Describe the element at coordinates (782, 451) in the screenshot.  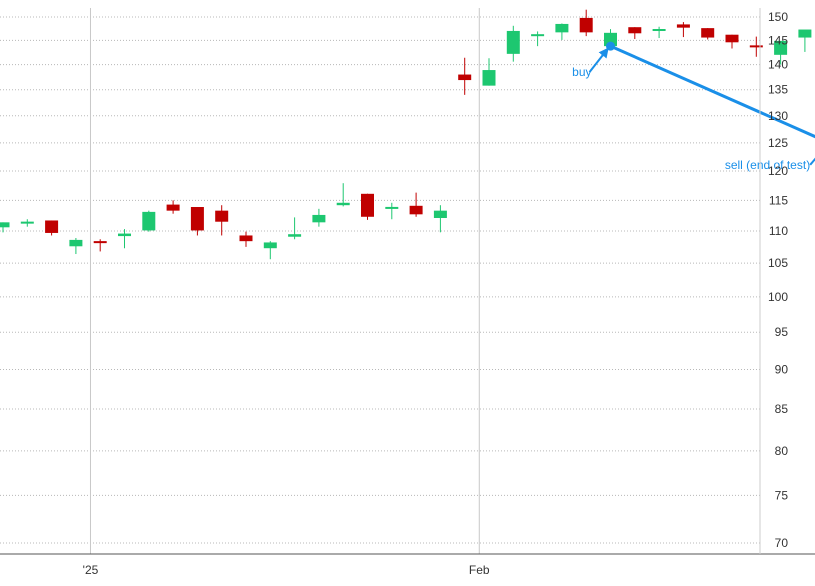
I see `y-tick-label-80: 80` at that location.